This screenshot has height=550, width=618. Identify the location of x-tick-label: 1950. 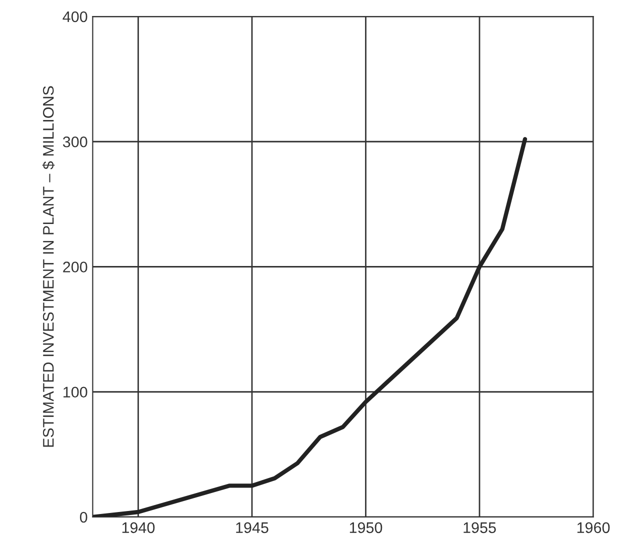
(366, 528).